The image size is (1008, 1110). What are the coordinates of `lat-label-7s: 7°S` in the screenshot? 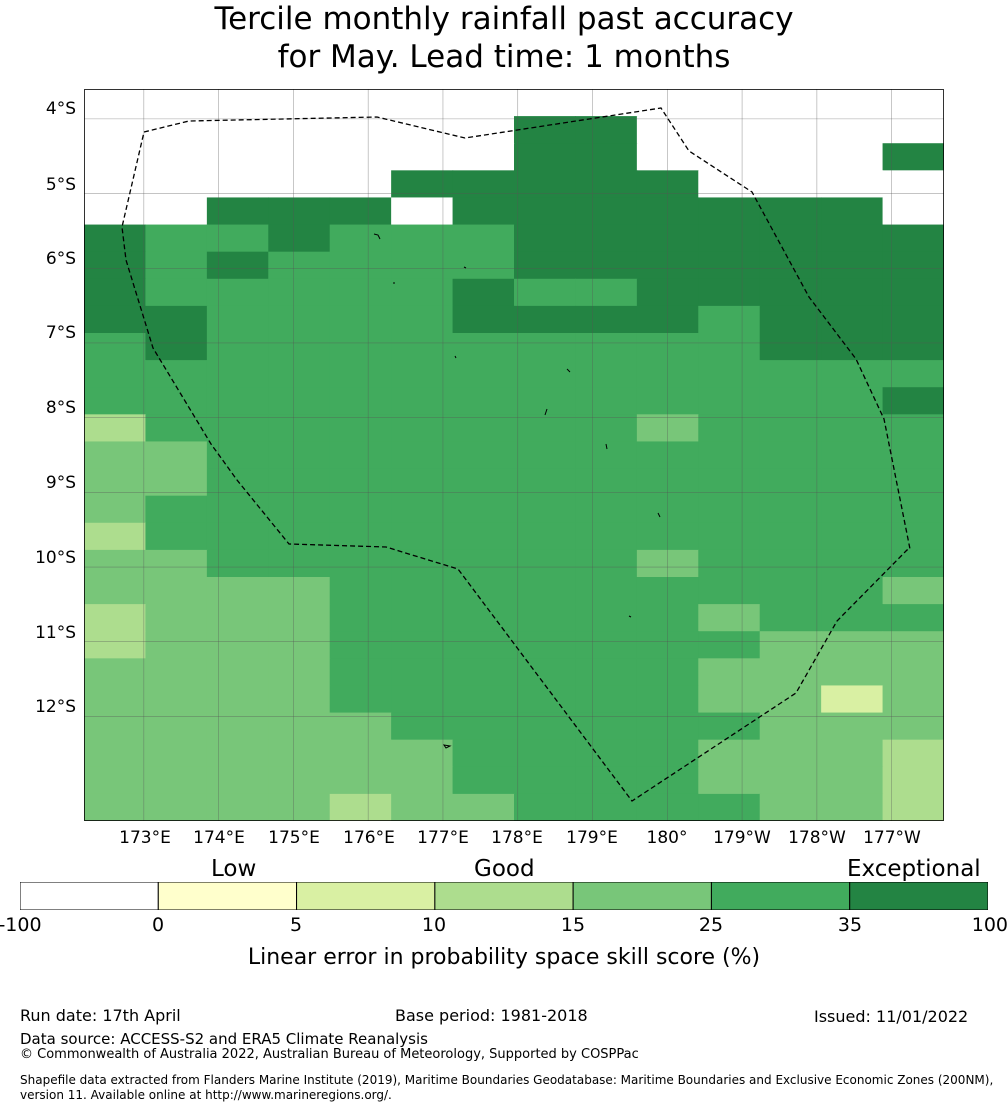 It's located at (60, 333).